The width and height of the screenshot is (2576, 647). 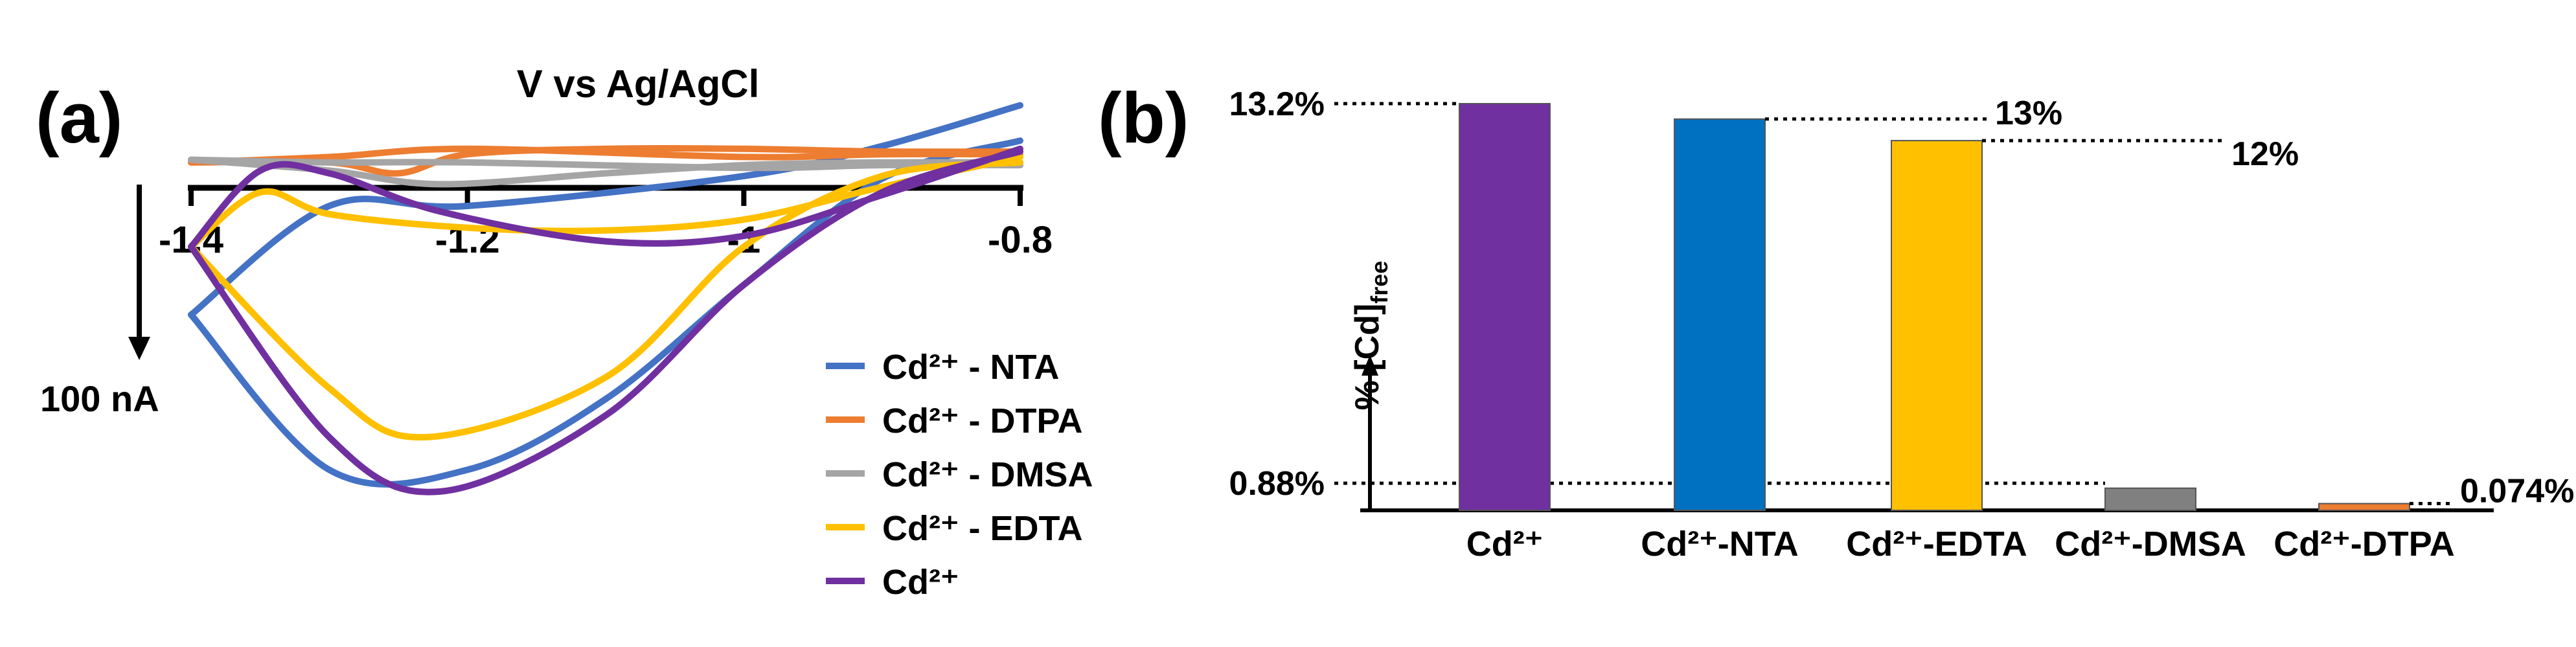 What do you see at coordinates (1380, 282) in the screenshot?
I see `y-axis-title-sub: free` at bounding box center [1380, 282].